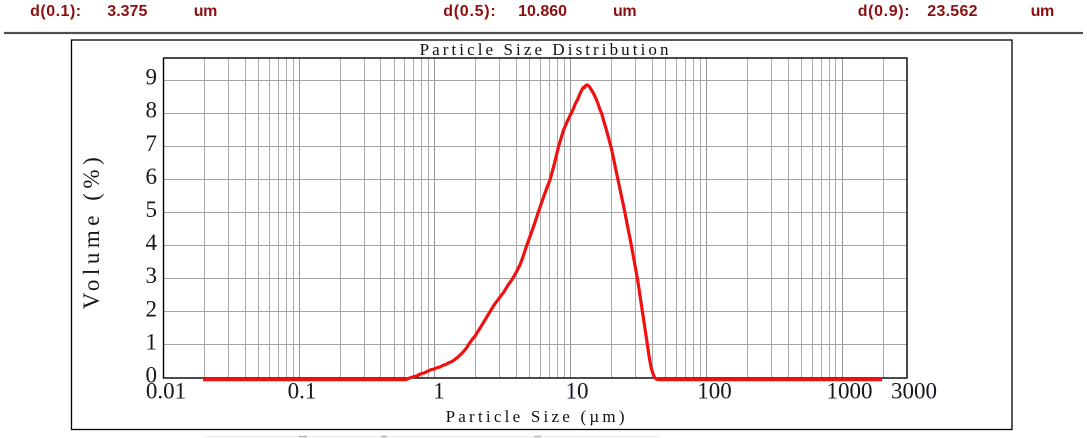 Image resolution: width=1087 pixels, height=438 pixels. I want to click on svg-text: 10.860, so click(542, 11).